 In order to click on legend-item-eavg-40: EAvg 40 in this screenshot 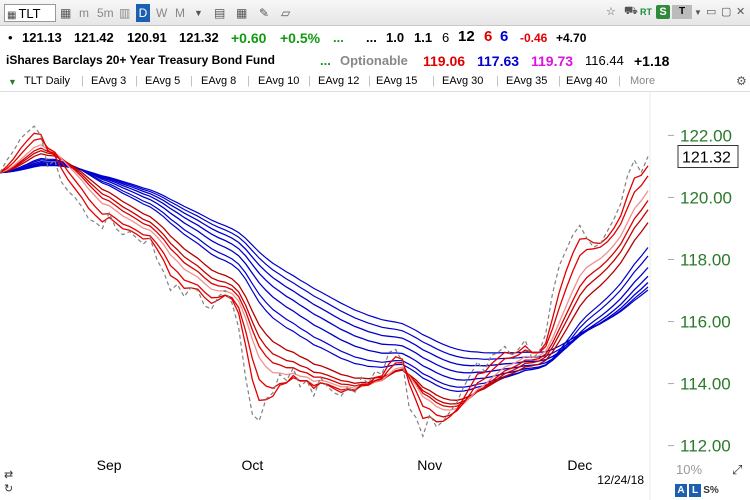, I will do `click(587, 81)`.